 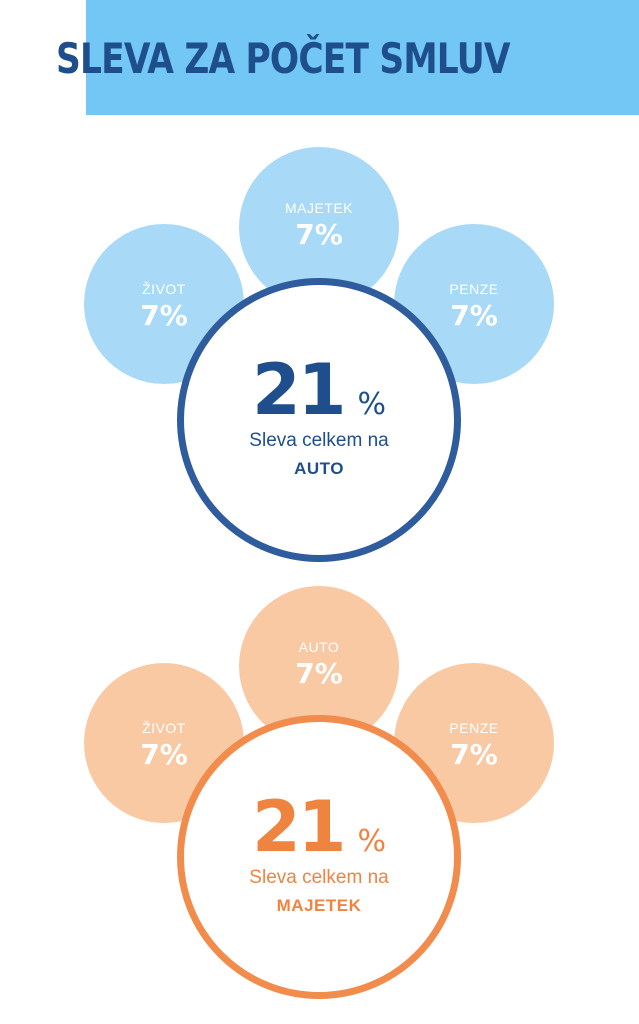 What do you see at coordinates (319, 208) in the screenshot?
I see `discount-label: MAJETEK` at bounding box center [319, 208].